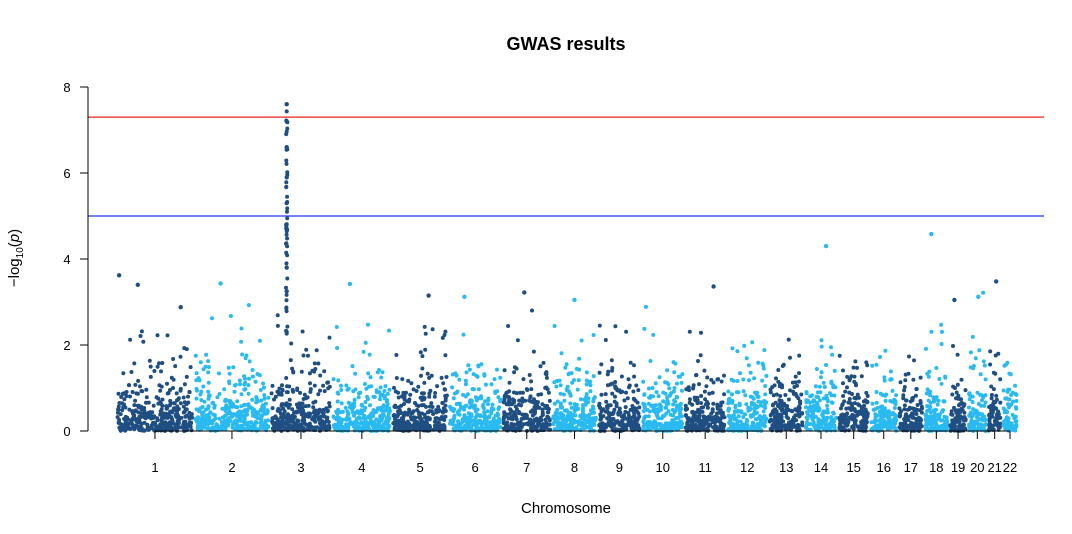 The width and height of the screenshot is (1072, 534). I want to click on x-tick-label: 16, so click(883, 467).